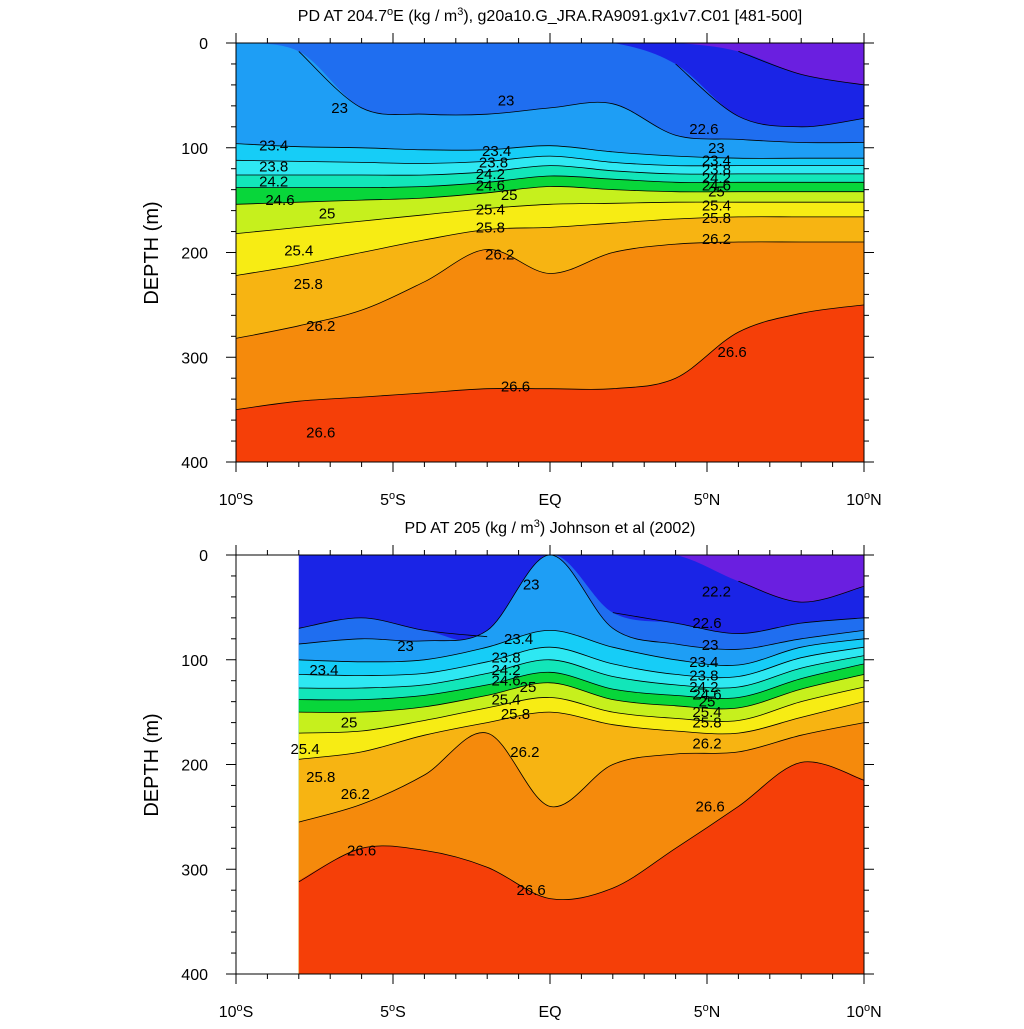  I want to click on y-tick-label: 400, so click(194, 975).